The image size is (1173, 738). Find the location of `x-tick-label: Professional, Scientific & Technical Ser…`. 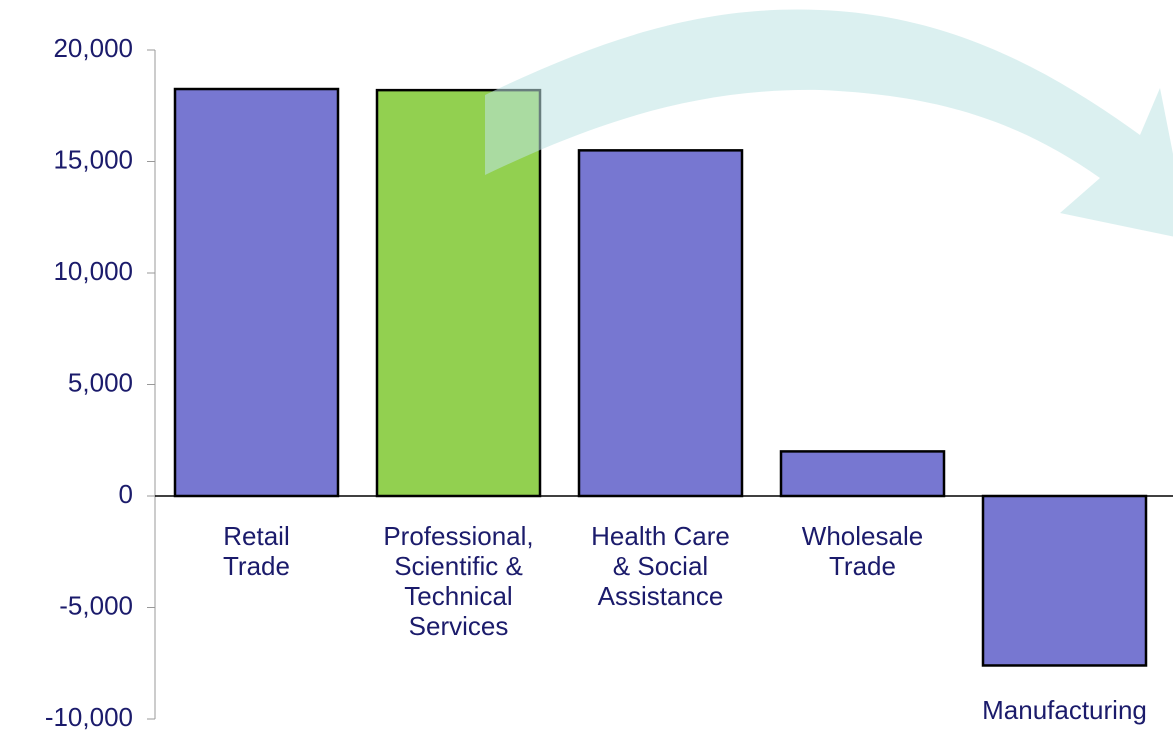

x-tick-label: Professional, Scientific & Technical Ser… is located at coordinates (458, 581).